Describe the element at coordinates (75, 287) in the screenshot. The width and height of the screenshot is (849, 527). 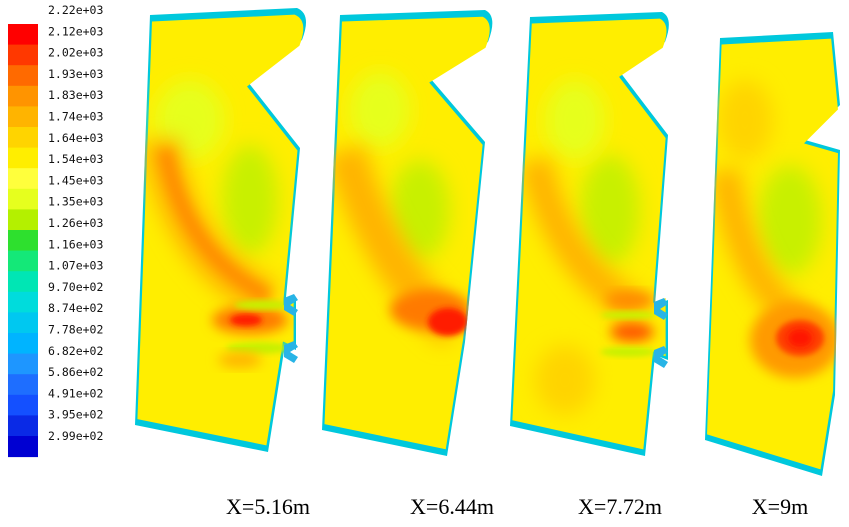
I see `legend-label: 9.70e+02` at that location.